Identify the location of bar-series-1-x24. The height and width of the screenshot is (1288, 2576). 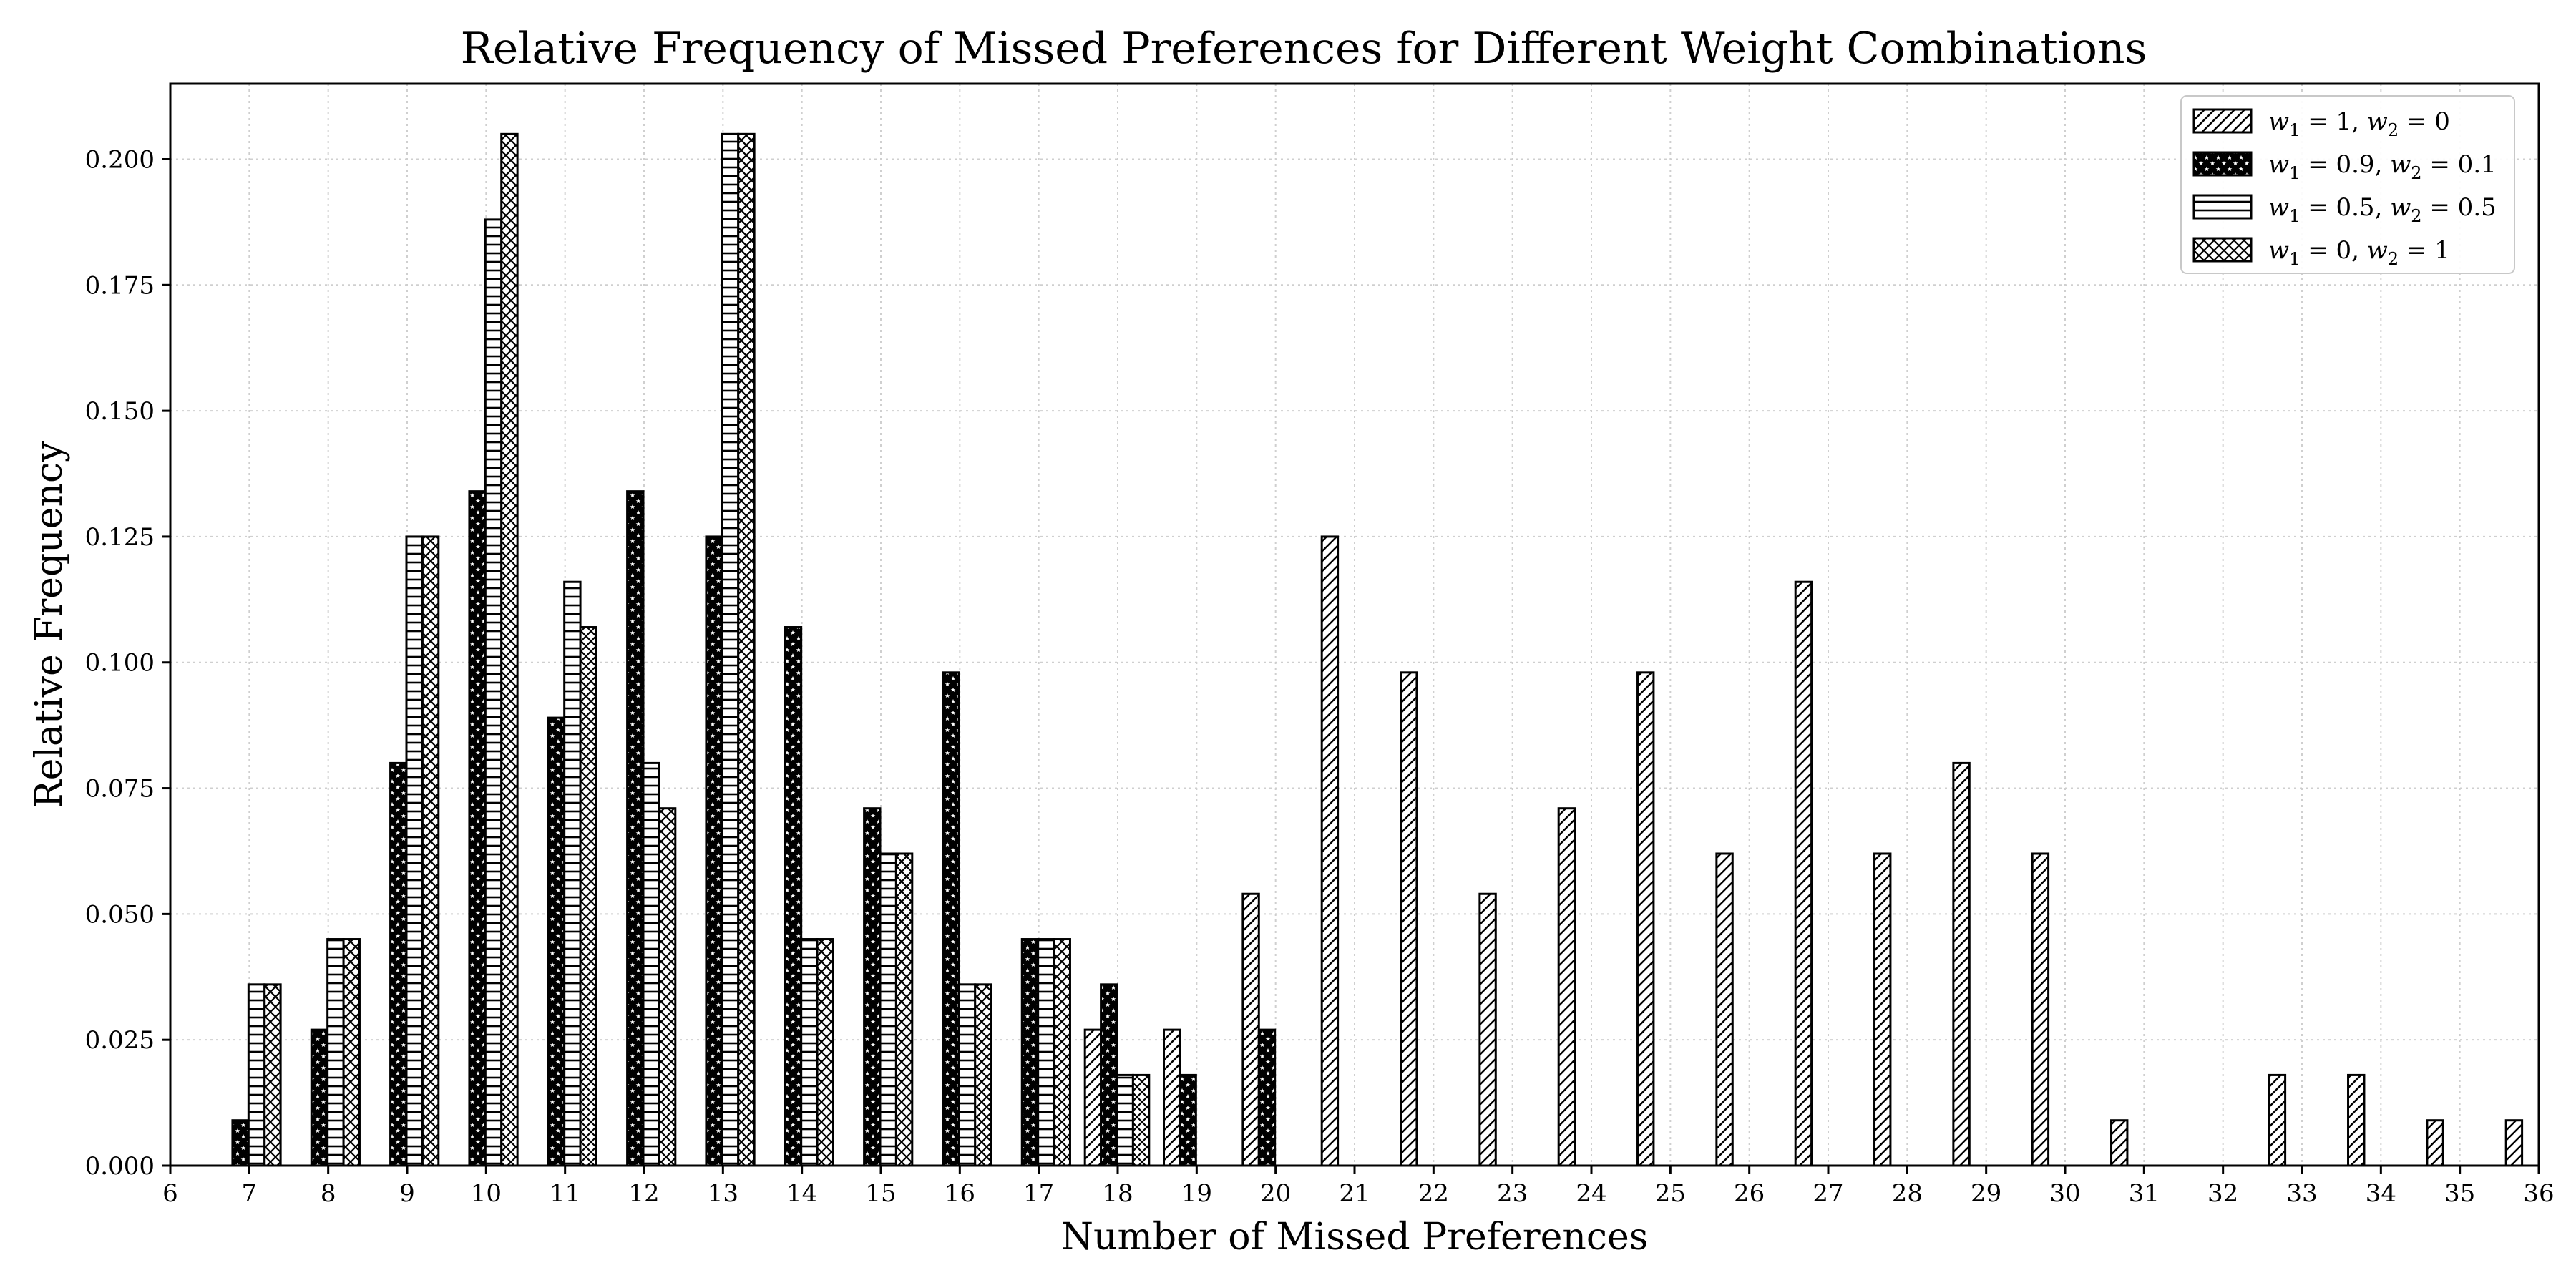
(1567, 987).